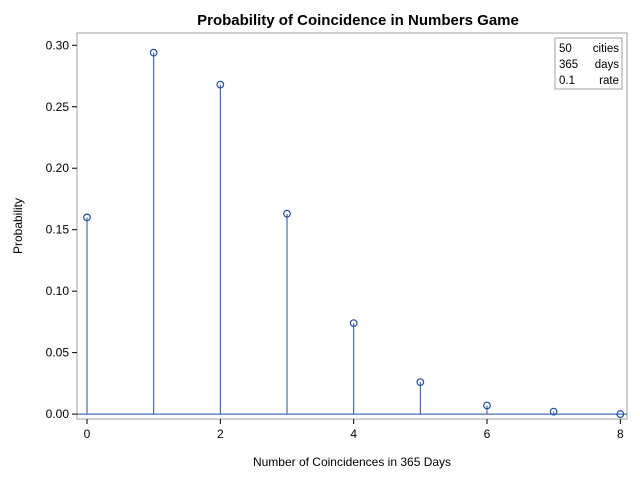  I want to click on y-tick-label: 0.00, so click(58, 414).